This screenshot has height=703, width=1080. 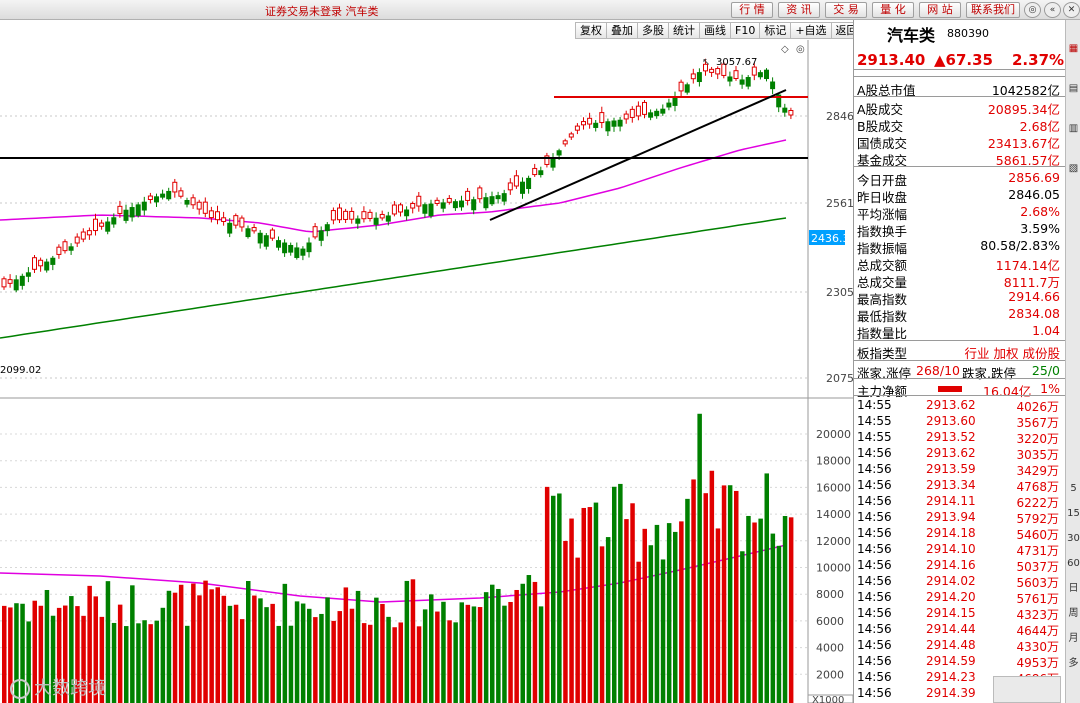 What do you see at coordinates (839, 378) in the screenshot?
I see `price-tick-label: 2075` at bounding box center [839, 378].